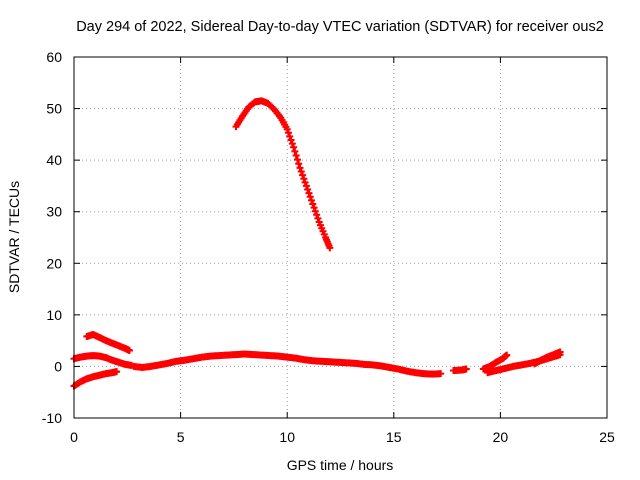  What do you see at coordinates (287, 437) in the screenshot?
I see `x-tick-label: 10` at bounding box center [287, 437].